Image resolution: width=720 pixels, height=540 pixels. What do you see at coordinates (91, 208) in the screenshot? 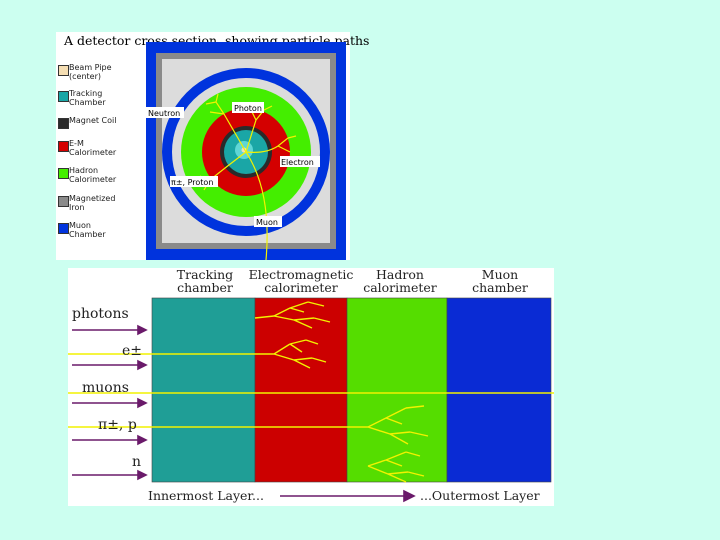
I see `legend-item-magnetized-iron: Magnetized Iron` at bounding box center [91, 208].